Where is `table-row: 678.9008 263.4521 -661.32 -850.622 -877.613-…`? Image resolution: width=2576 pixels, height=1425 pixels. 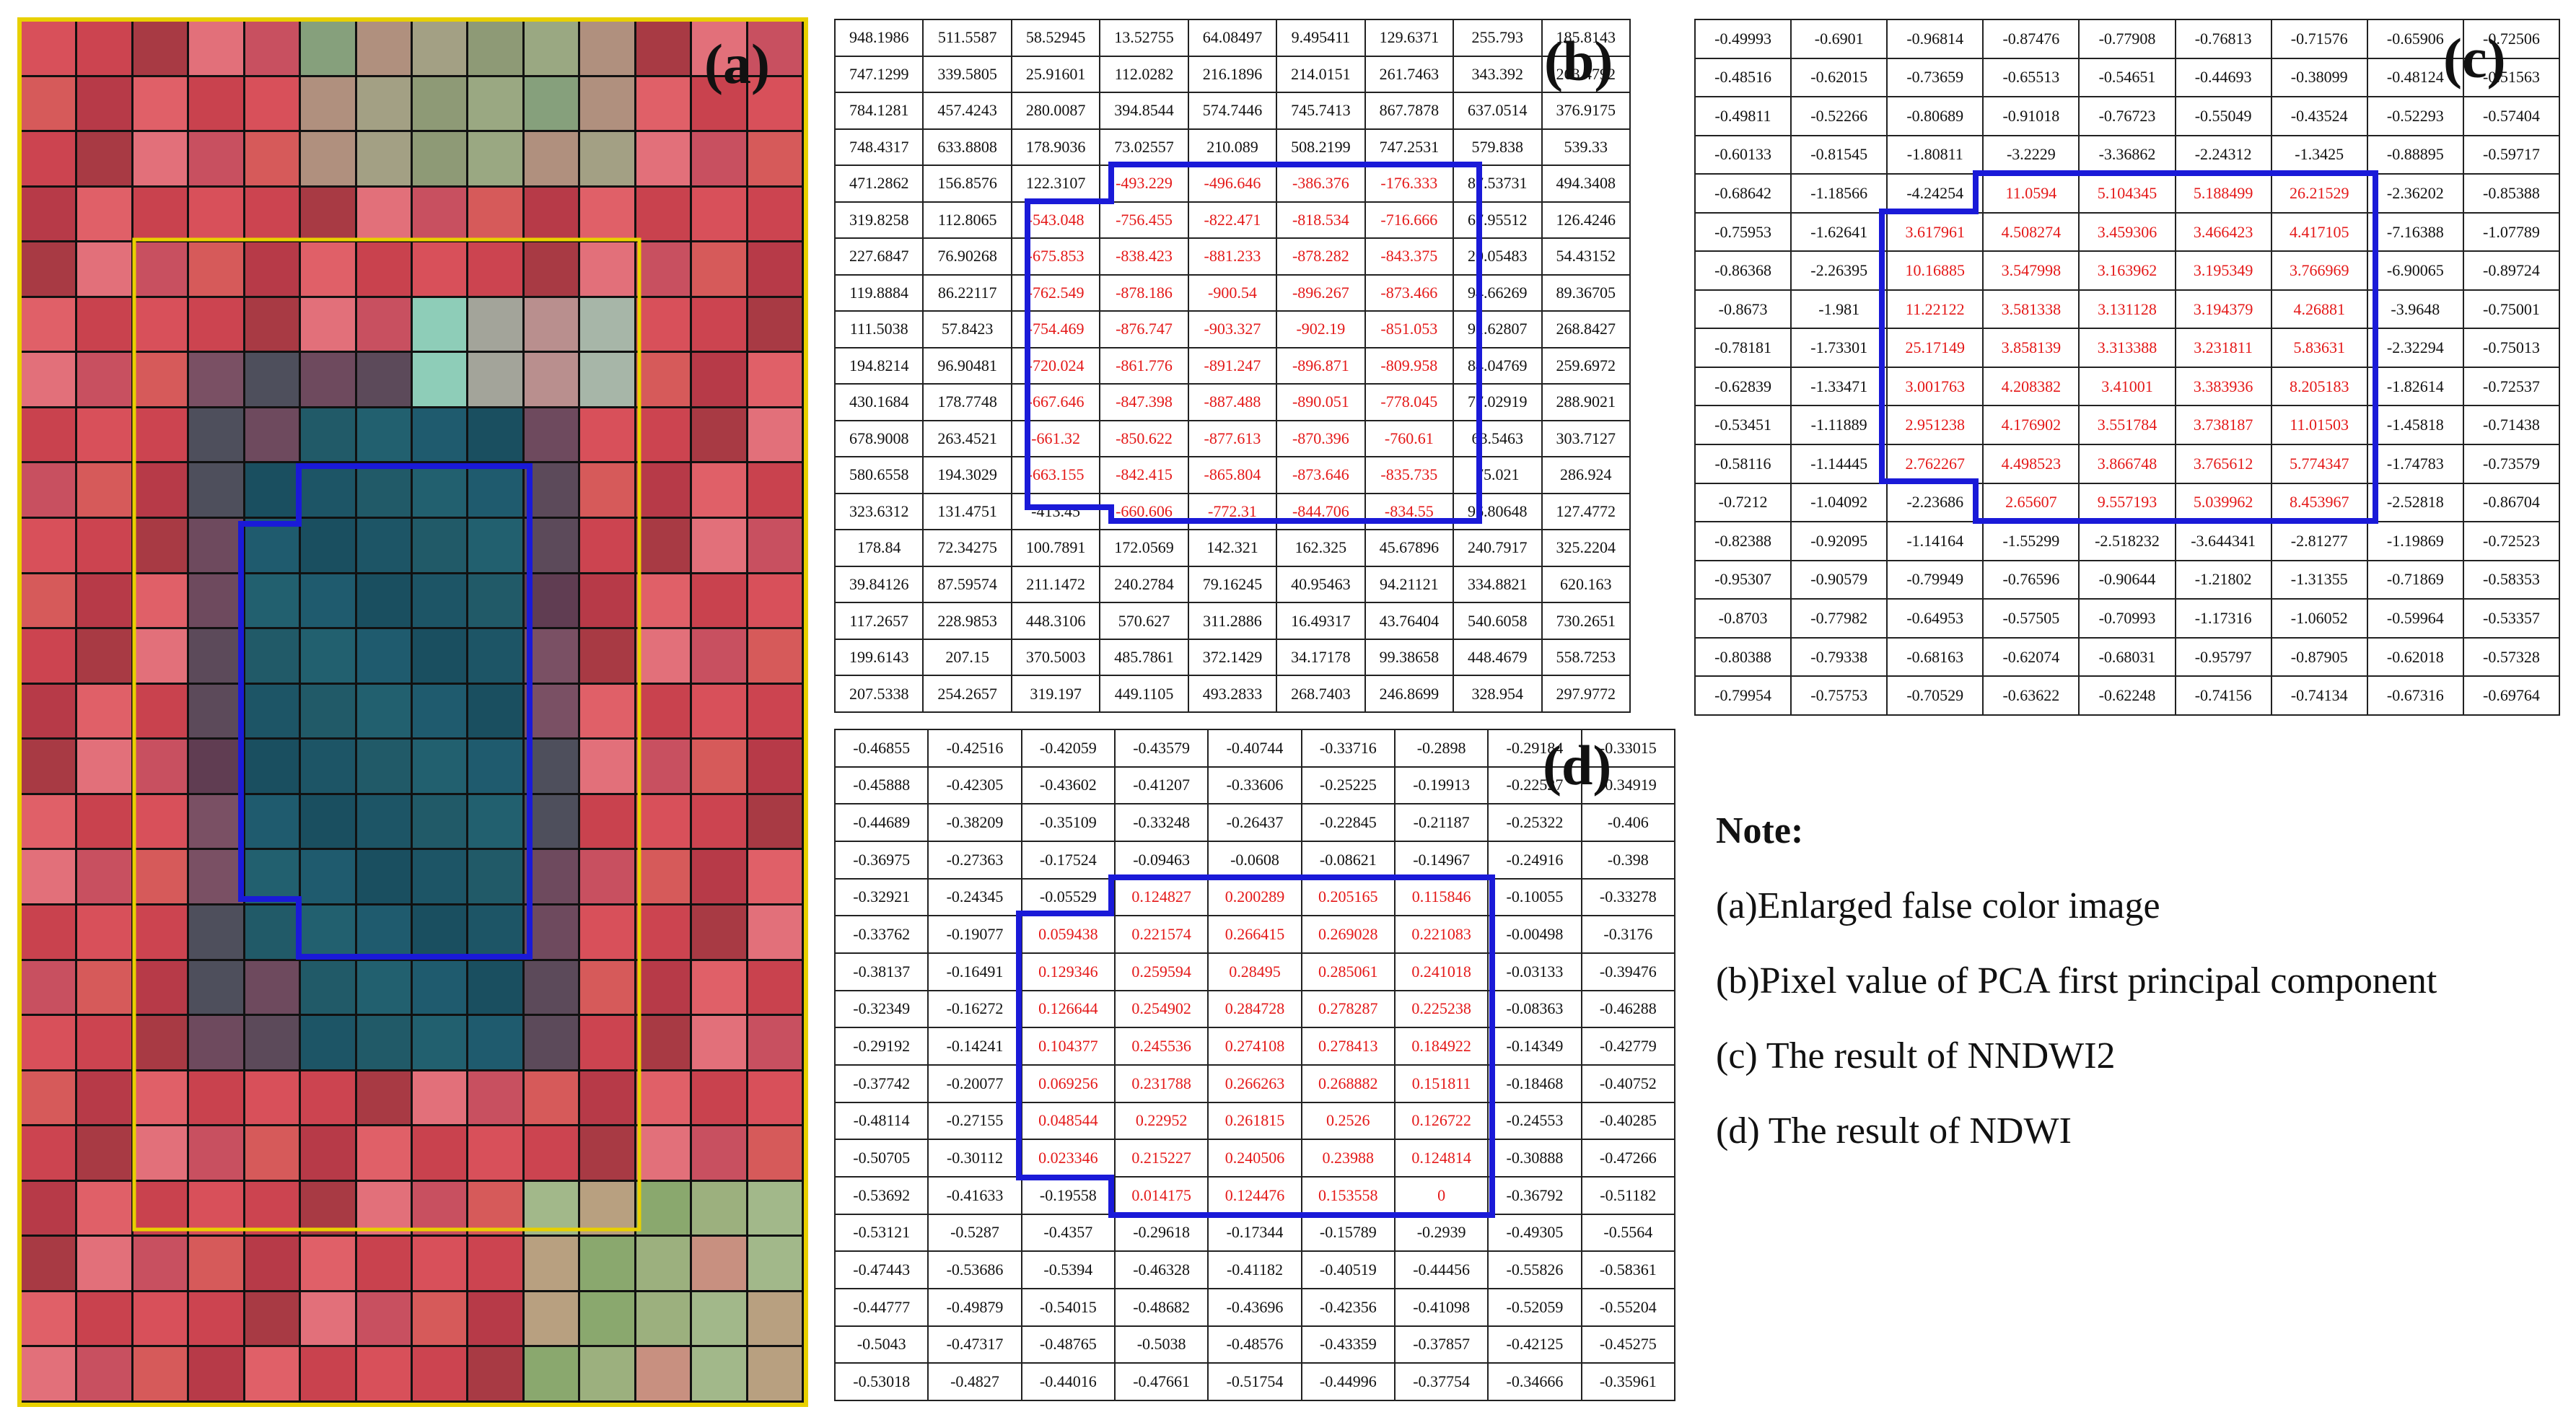 table-row: 678.9008 263.4521 -661.32 -850.622 -877.613-… is located at coordinates (1232, 438).